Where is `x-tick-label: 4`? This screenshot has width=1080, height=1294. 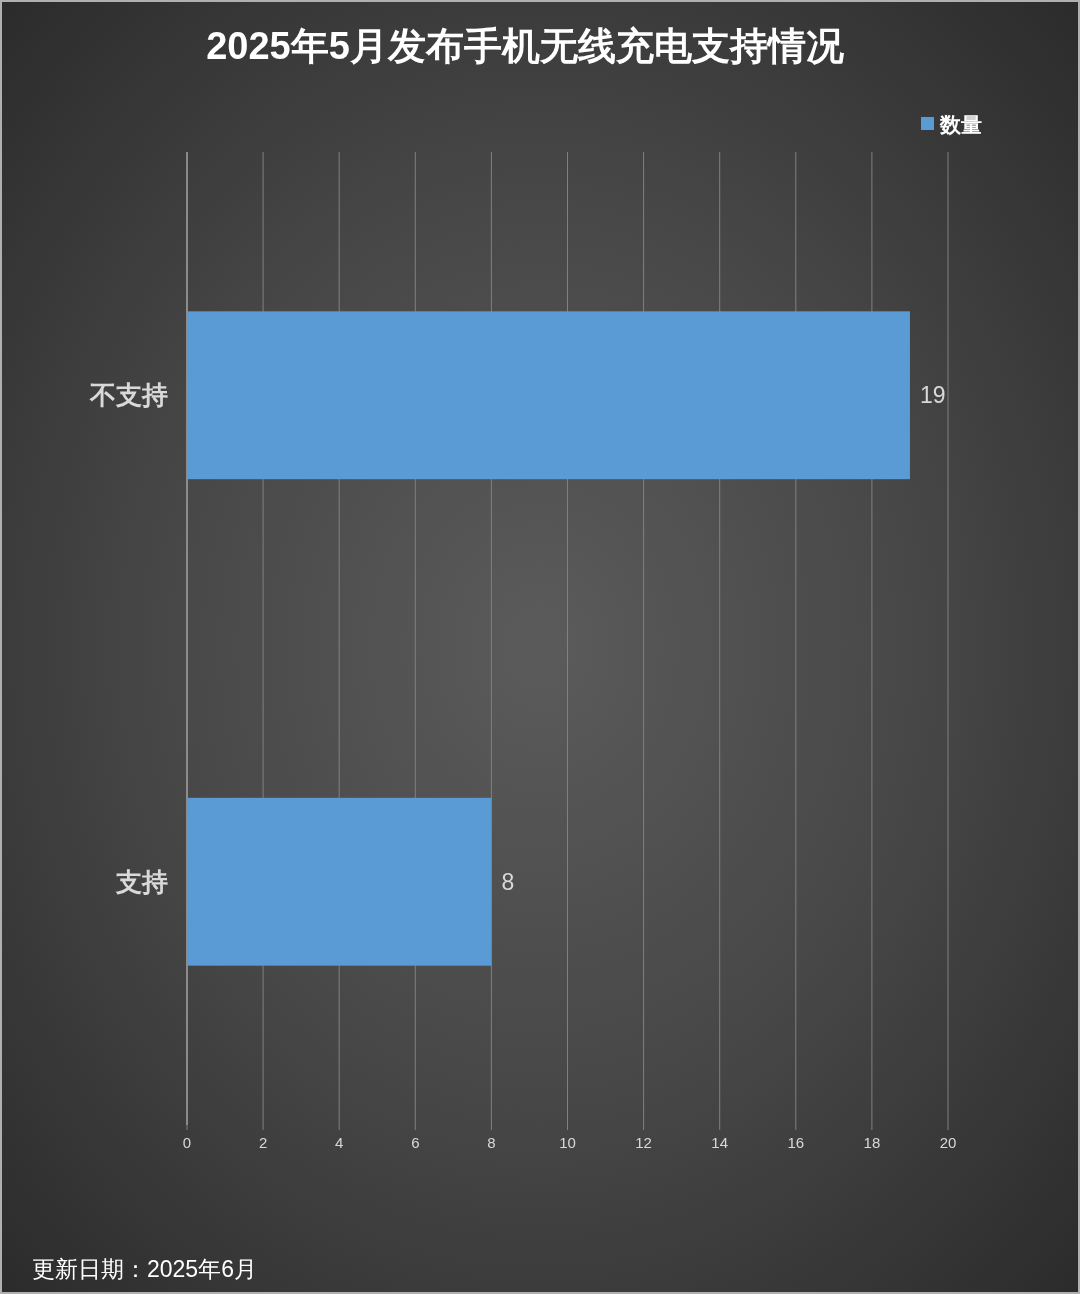
x-tick-label: 4 is located at coordinates (339, 1142).